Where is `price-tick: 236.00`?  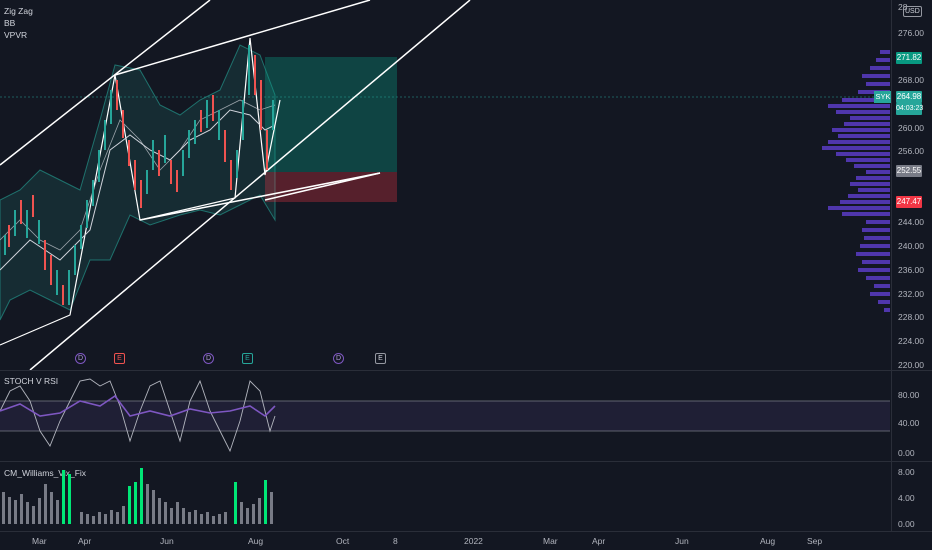 price-tick: 236.00 is located at coordinates (911, 270).